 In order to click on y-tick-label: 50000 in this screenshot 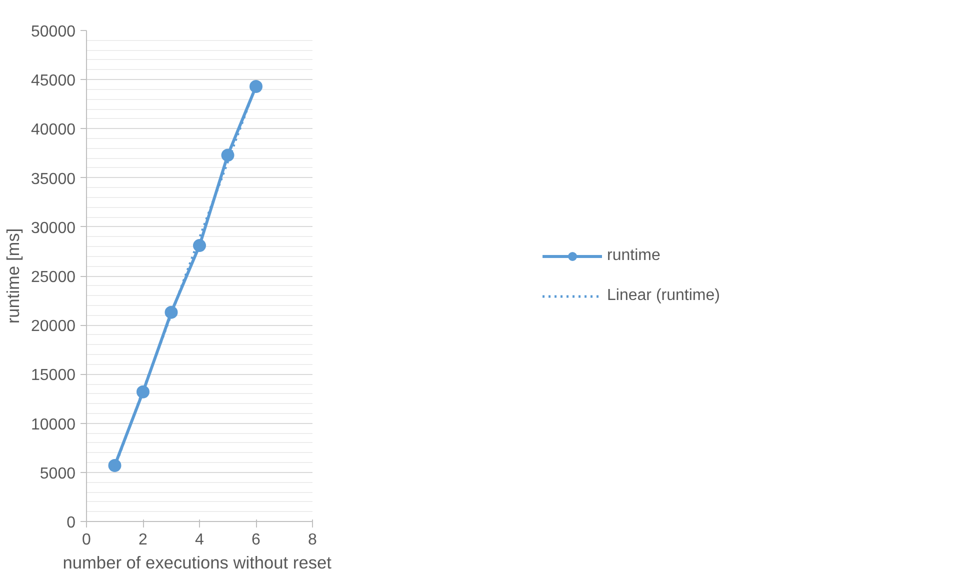, I will do `click(53, 32)`.